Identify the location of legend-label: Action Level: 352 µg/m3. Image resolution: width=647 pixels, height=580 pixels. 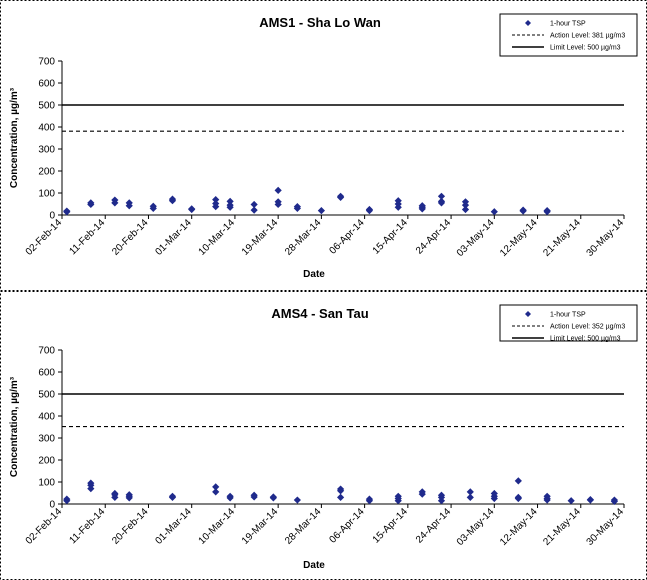
(587, 327).